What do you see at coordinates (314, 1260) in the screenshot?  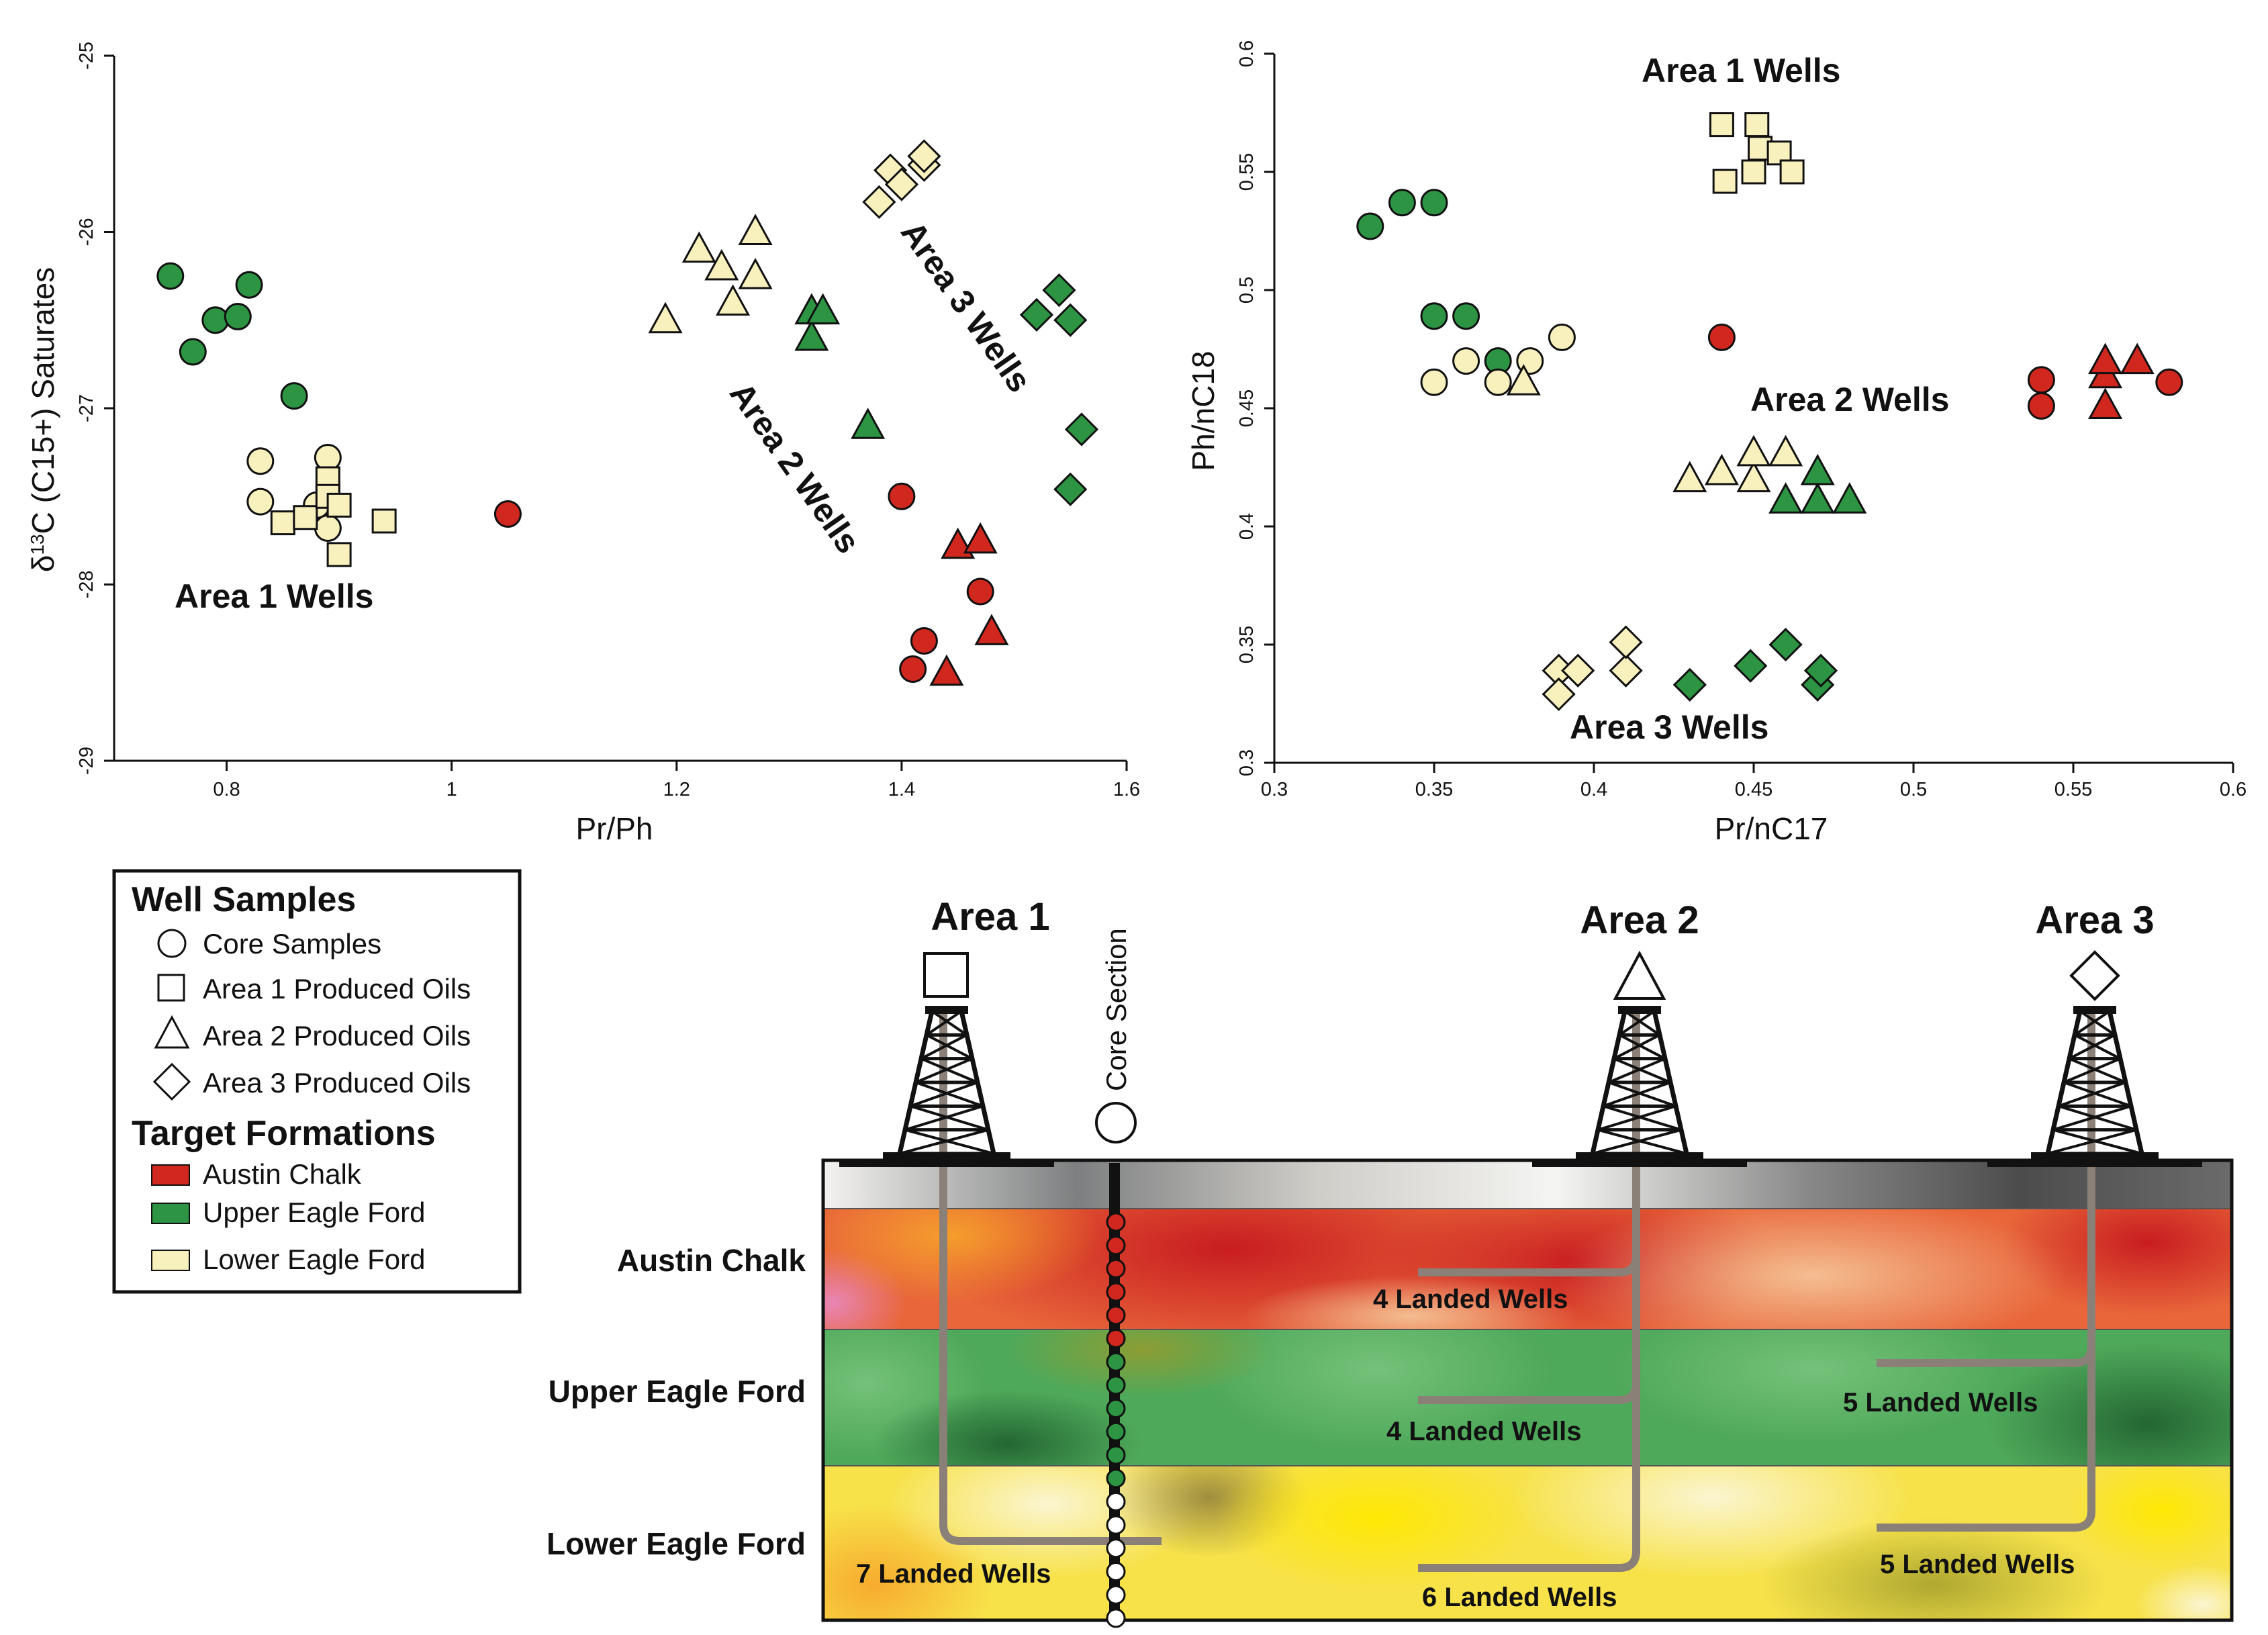 I see `legend-item-lower-eagle-ford: Lower Eagle Ford` at bounding box center [314, 1260].